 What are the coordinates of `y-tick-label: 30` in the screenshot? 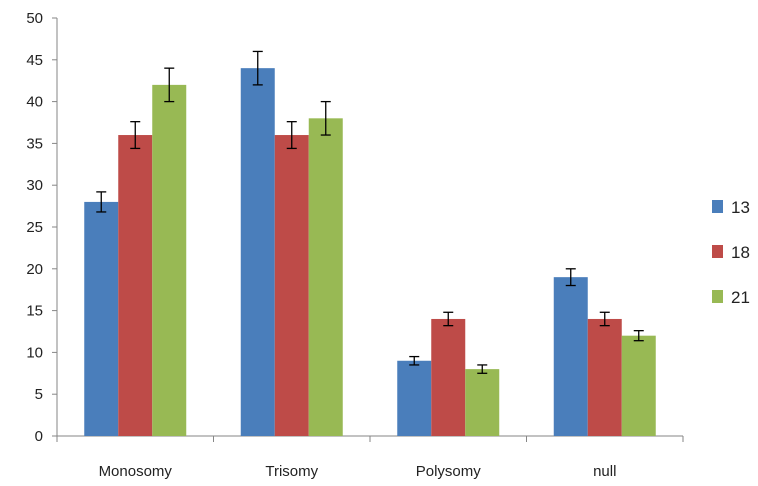 It's located at (34, 185).